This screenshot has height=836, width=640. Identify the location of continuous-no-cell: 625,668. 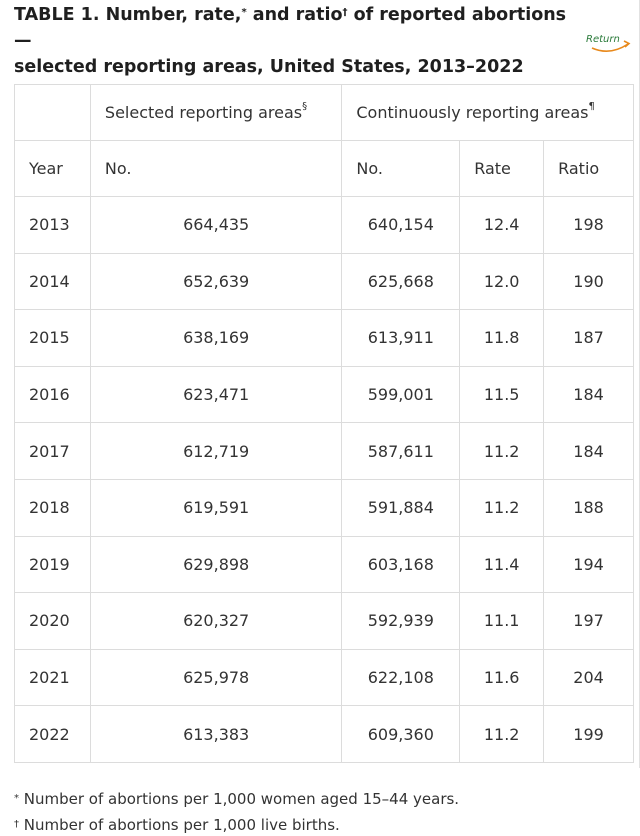
(401, 281).